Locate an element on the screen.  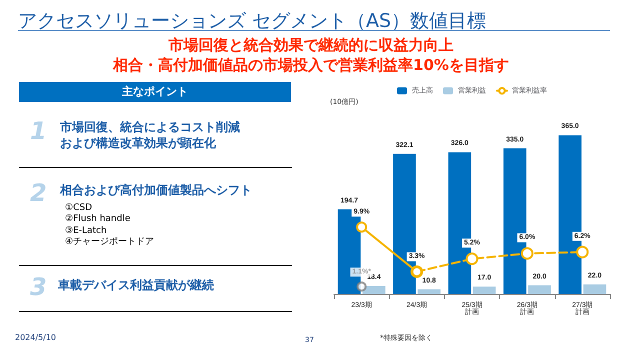
text: および構造改革効果が顕在化 is located at coordinates (138, 143).